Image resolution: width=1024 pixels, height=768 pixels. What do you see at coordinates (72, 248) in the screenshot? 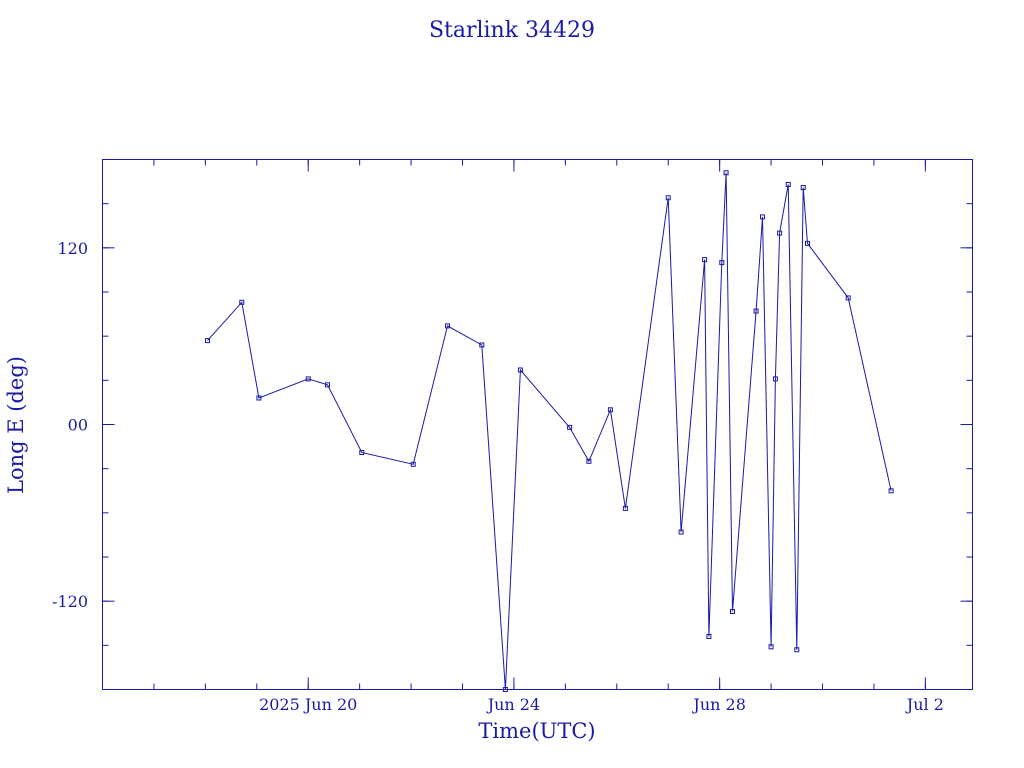
I see `y-tick-label: 120` at bounding box center [72, 248].